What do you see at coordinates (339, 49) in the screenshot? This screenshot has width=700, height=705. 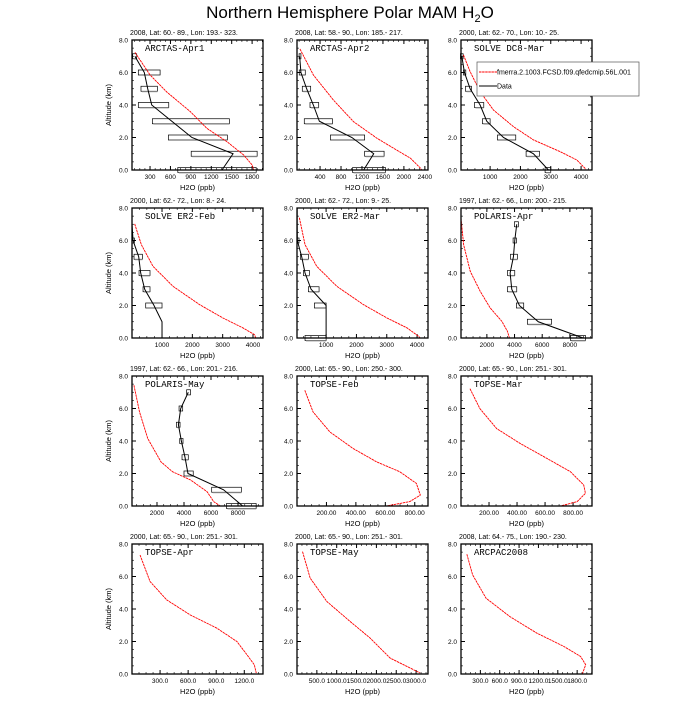 I see `panel-title: ARCTAS-Apr2` at bounding box center [339, 49].